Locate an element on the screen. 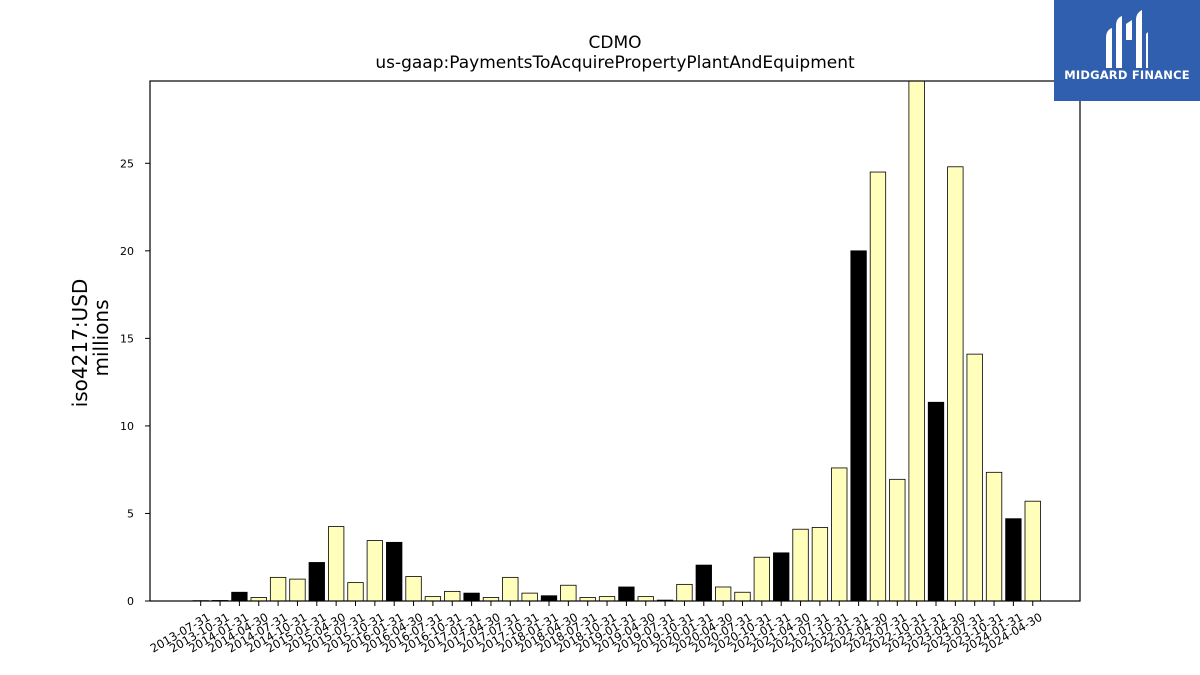 This screenshot has width=1200, height=675. y-tick-label: 15 is located at coordinates (127, 338).